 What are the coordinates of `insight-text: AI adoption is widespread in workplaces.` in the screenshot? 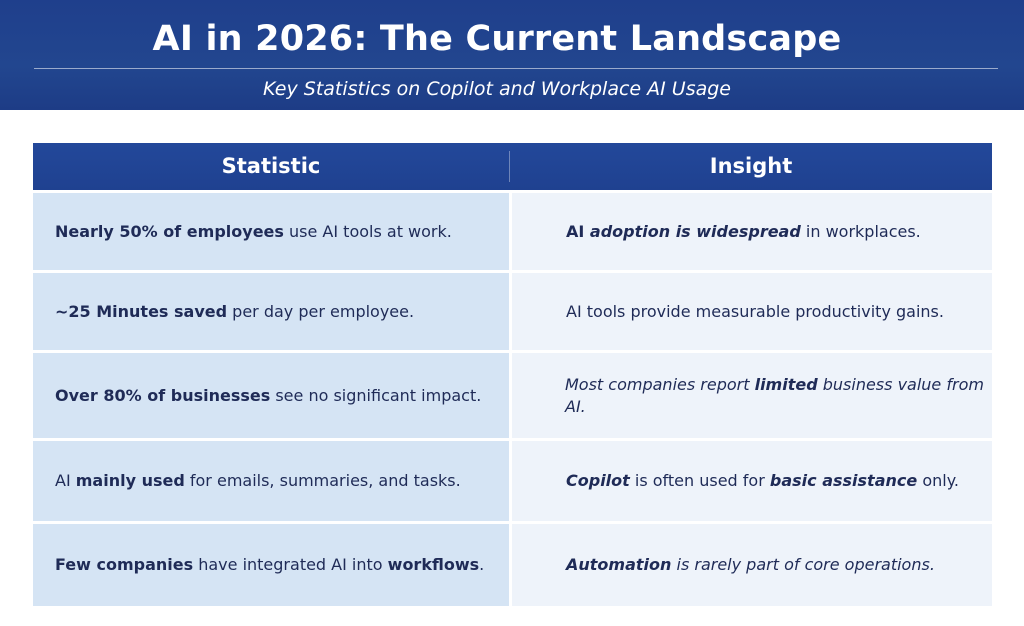 It's located at (743, 232).